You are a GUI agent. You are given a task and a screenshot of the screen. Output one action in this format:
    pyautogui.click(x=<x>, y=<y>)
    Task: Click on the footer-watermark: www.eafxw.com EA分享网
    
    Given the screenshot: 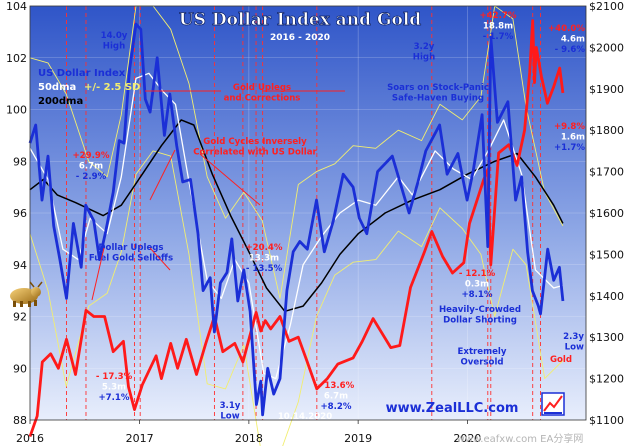 What is the action you would take?
    pyautogui.click(x=520, y=438)
    